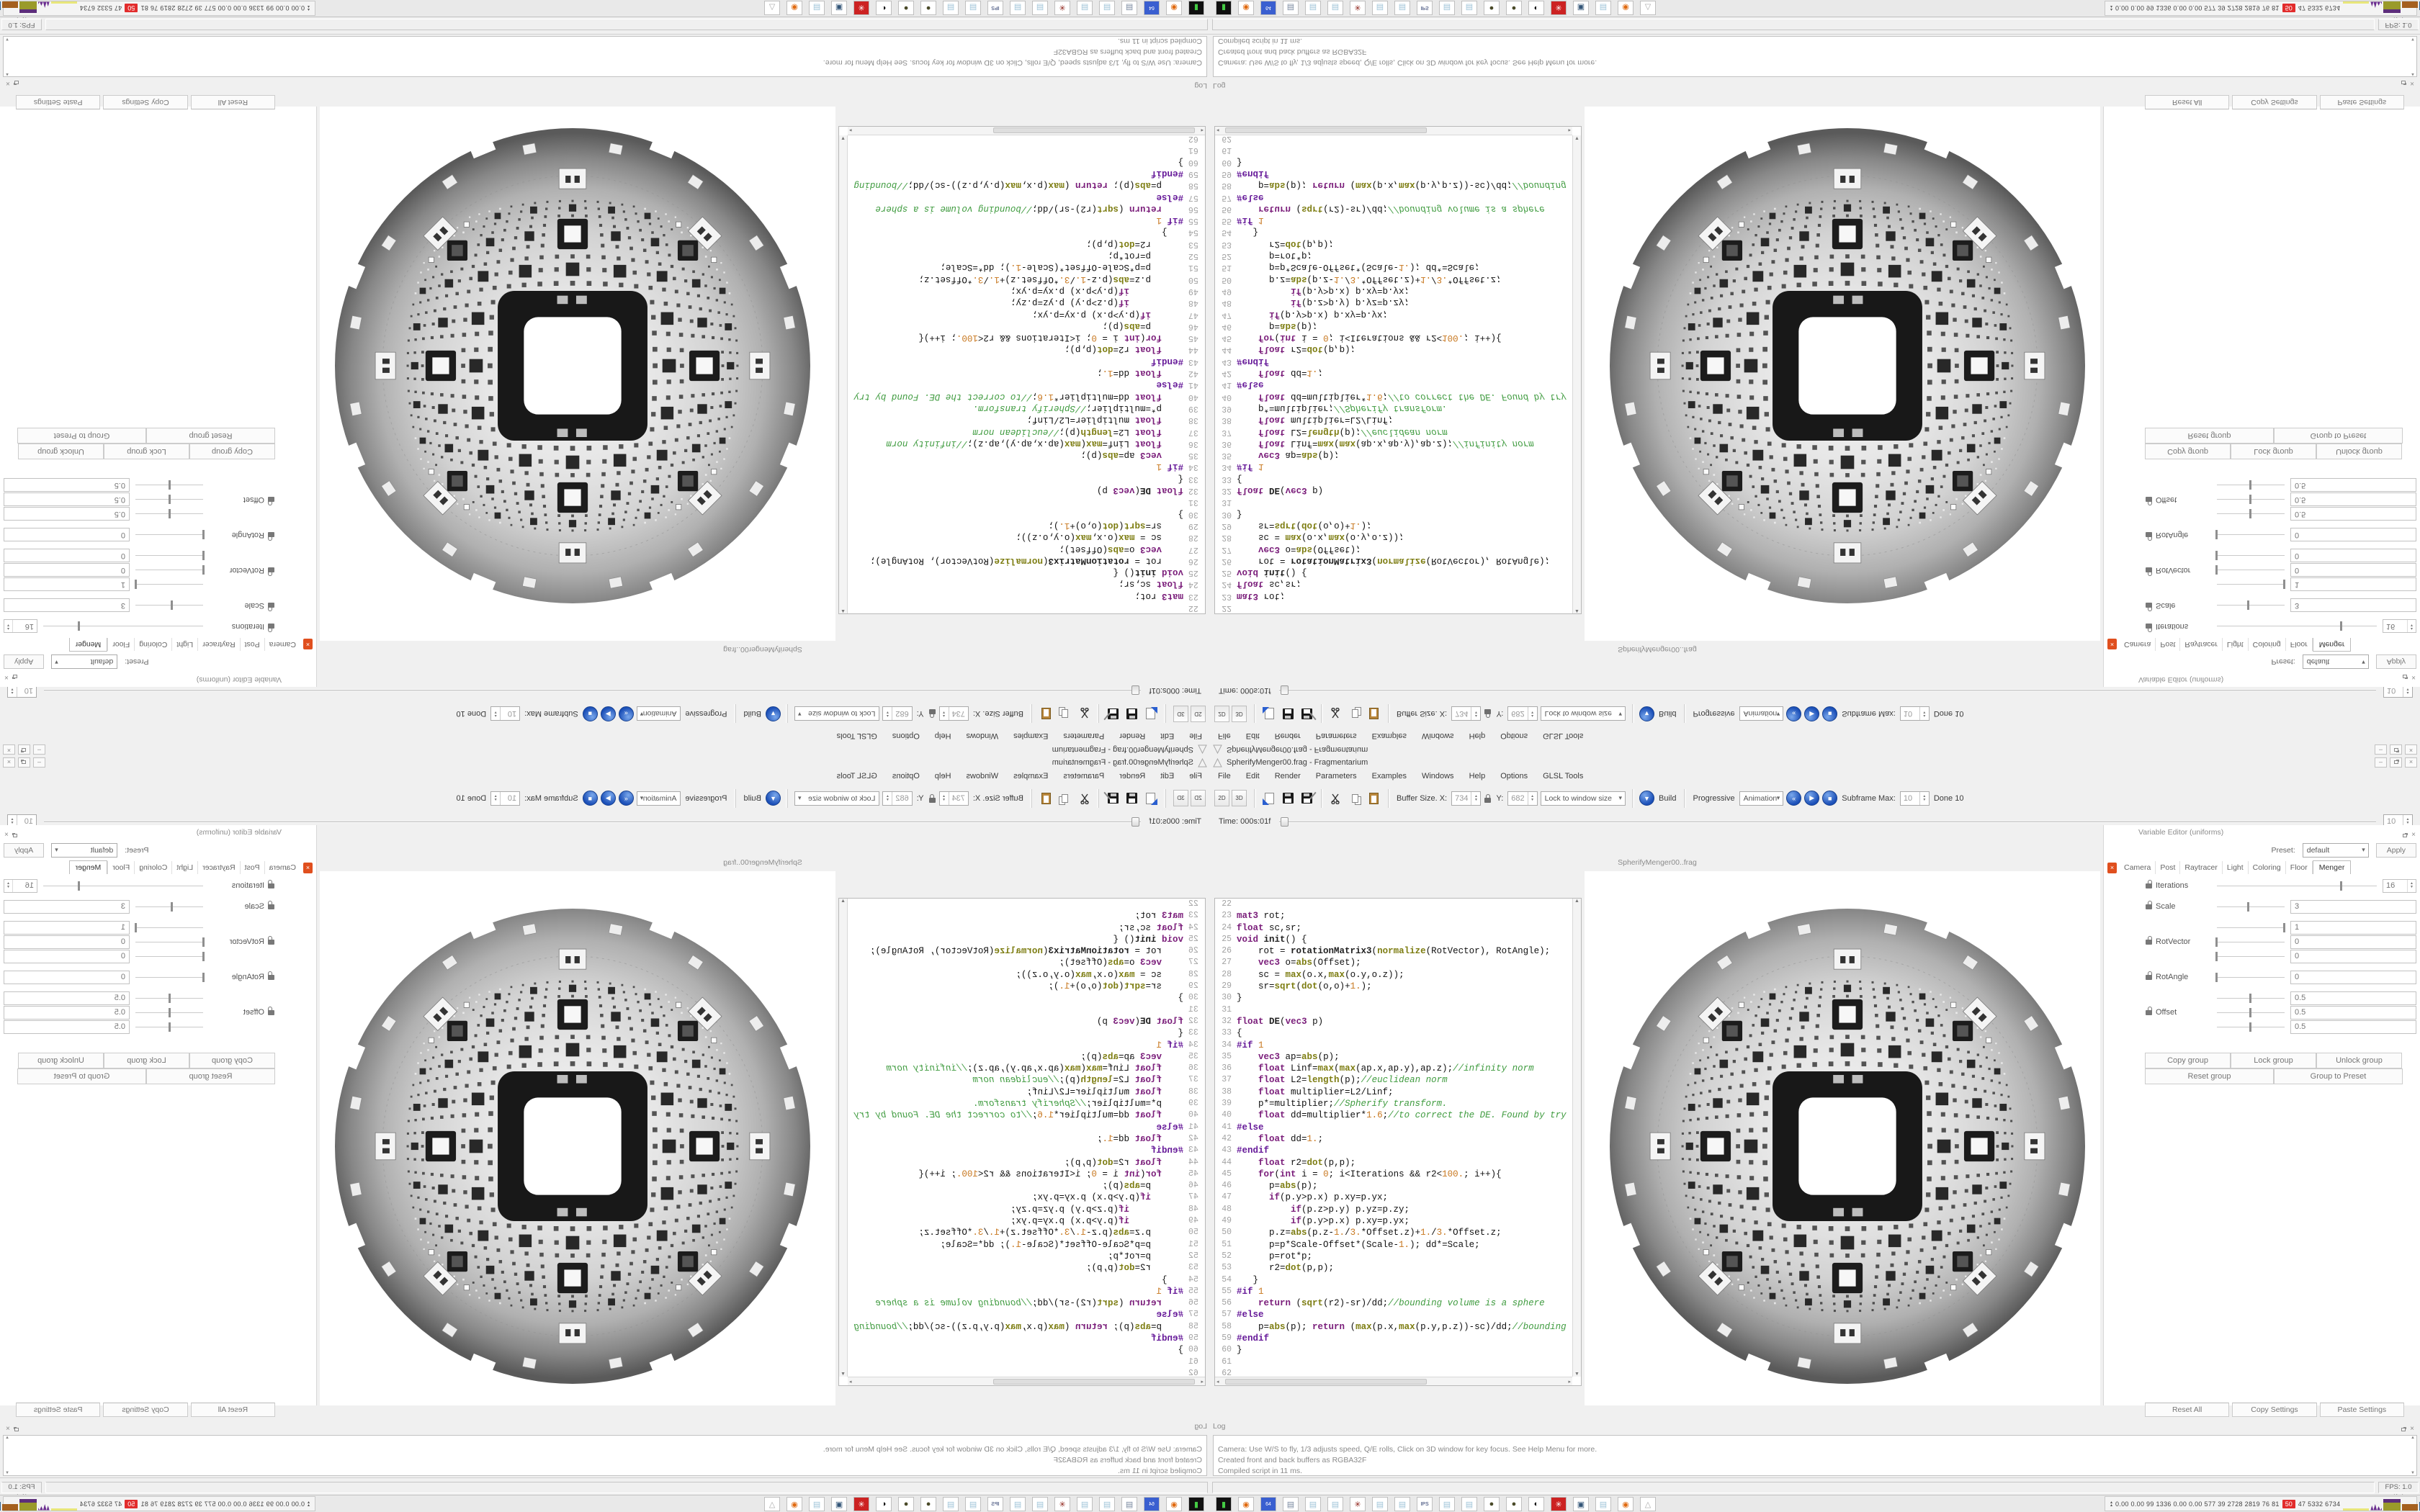 This screenshot has height=1512, width=2420. What do you see at coordinates (145, 102) in the screenshot?
I see `copy-settings-button: Copy Settings` at bounding box center [145, 102].